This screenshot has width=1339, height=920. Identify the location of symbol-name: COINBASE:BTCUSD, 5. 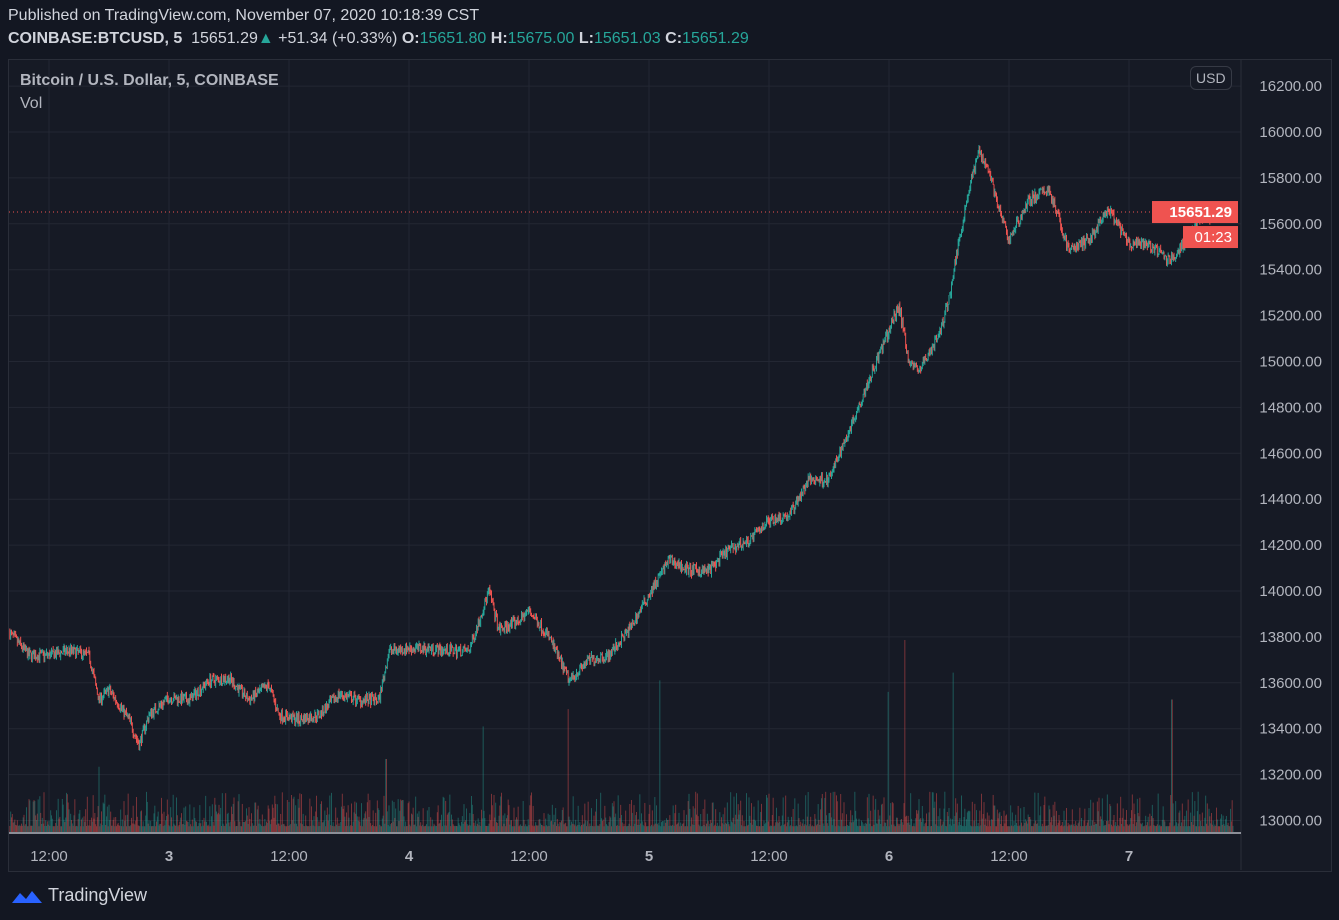
(95, 38).